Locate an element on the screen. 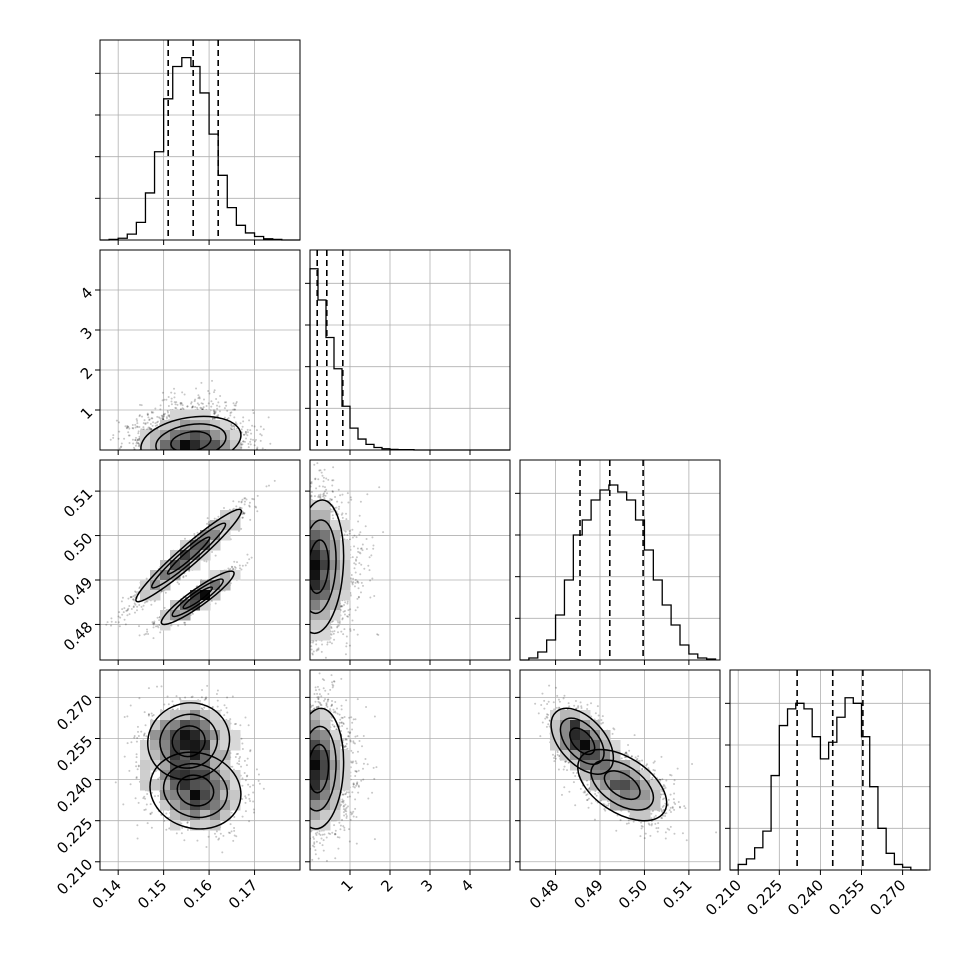 This screenshot has height=970, width=970. density-contour is located at coordinates (191, 440).